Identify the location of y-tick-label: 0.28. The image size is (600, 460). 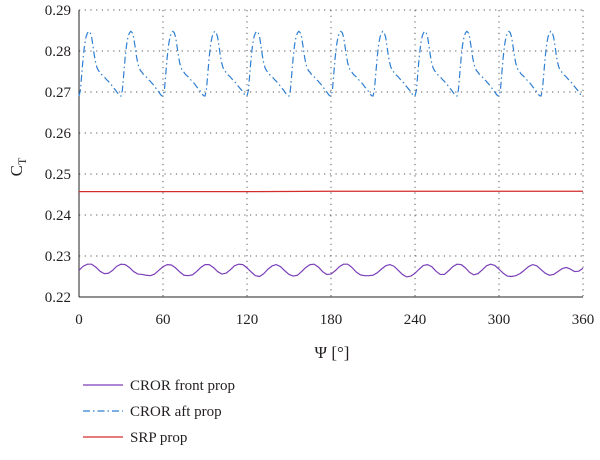
(58, 52).